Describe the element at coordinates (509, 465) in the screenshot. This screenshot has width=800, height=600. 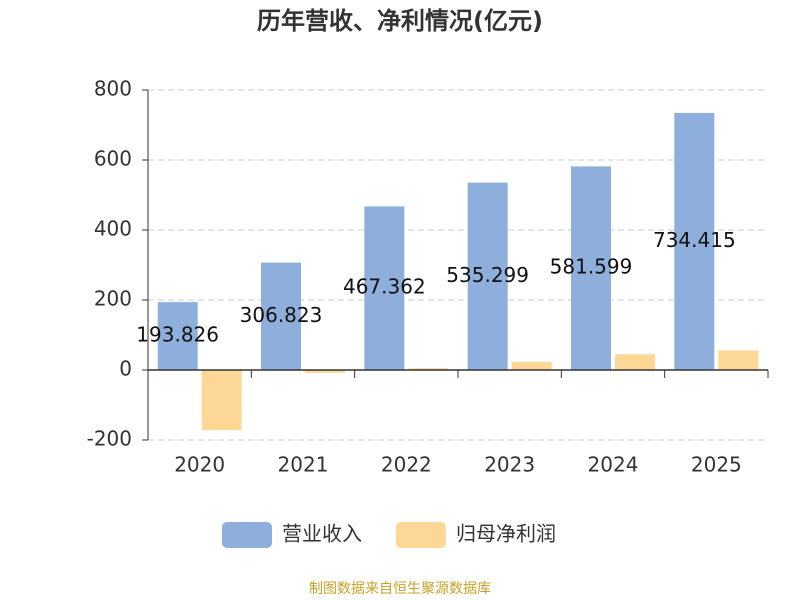
I see `x-tick-label: 2023` at that location.